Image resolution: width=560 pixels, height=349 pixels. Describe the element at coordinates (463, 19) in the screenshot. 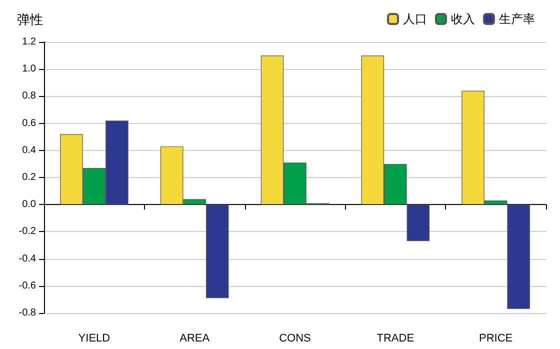

I see `legend-label: 收入` at that location.